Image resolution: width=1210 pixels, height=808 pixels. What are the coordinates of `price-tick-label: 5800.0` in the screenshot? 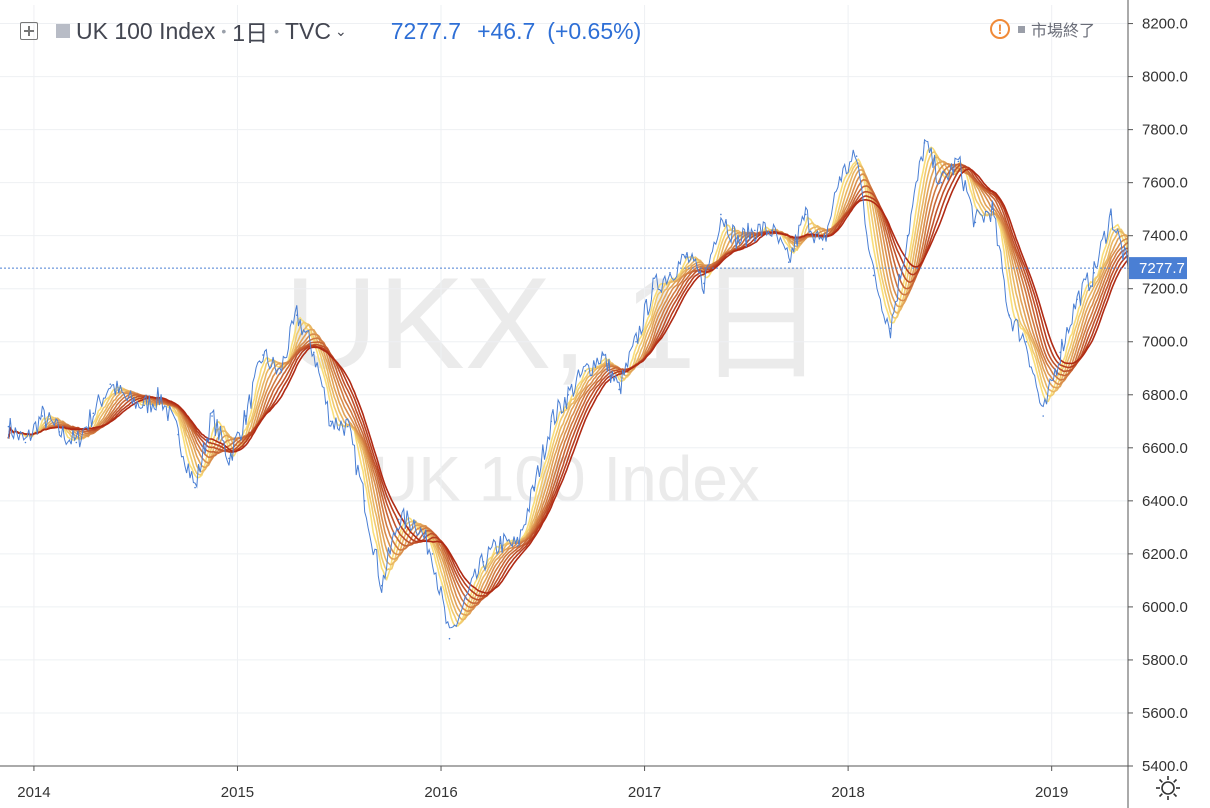 It's located at (1165, 660).